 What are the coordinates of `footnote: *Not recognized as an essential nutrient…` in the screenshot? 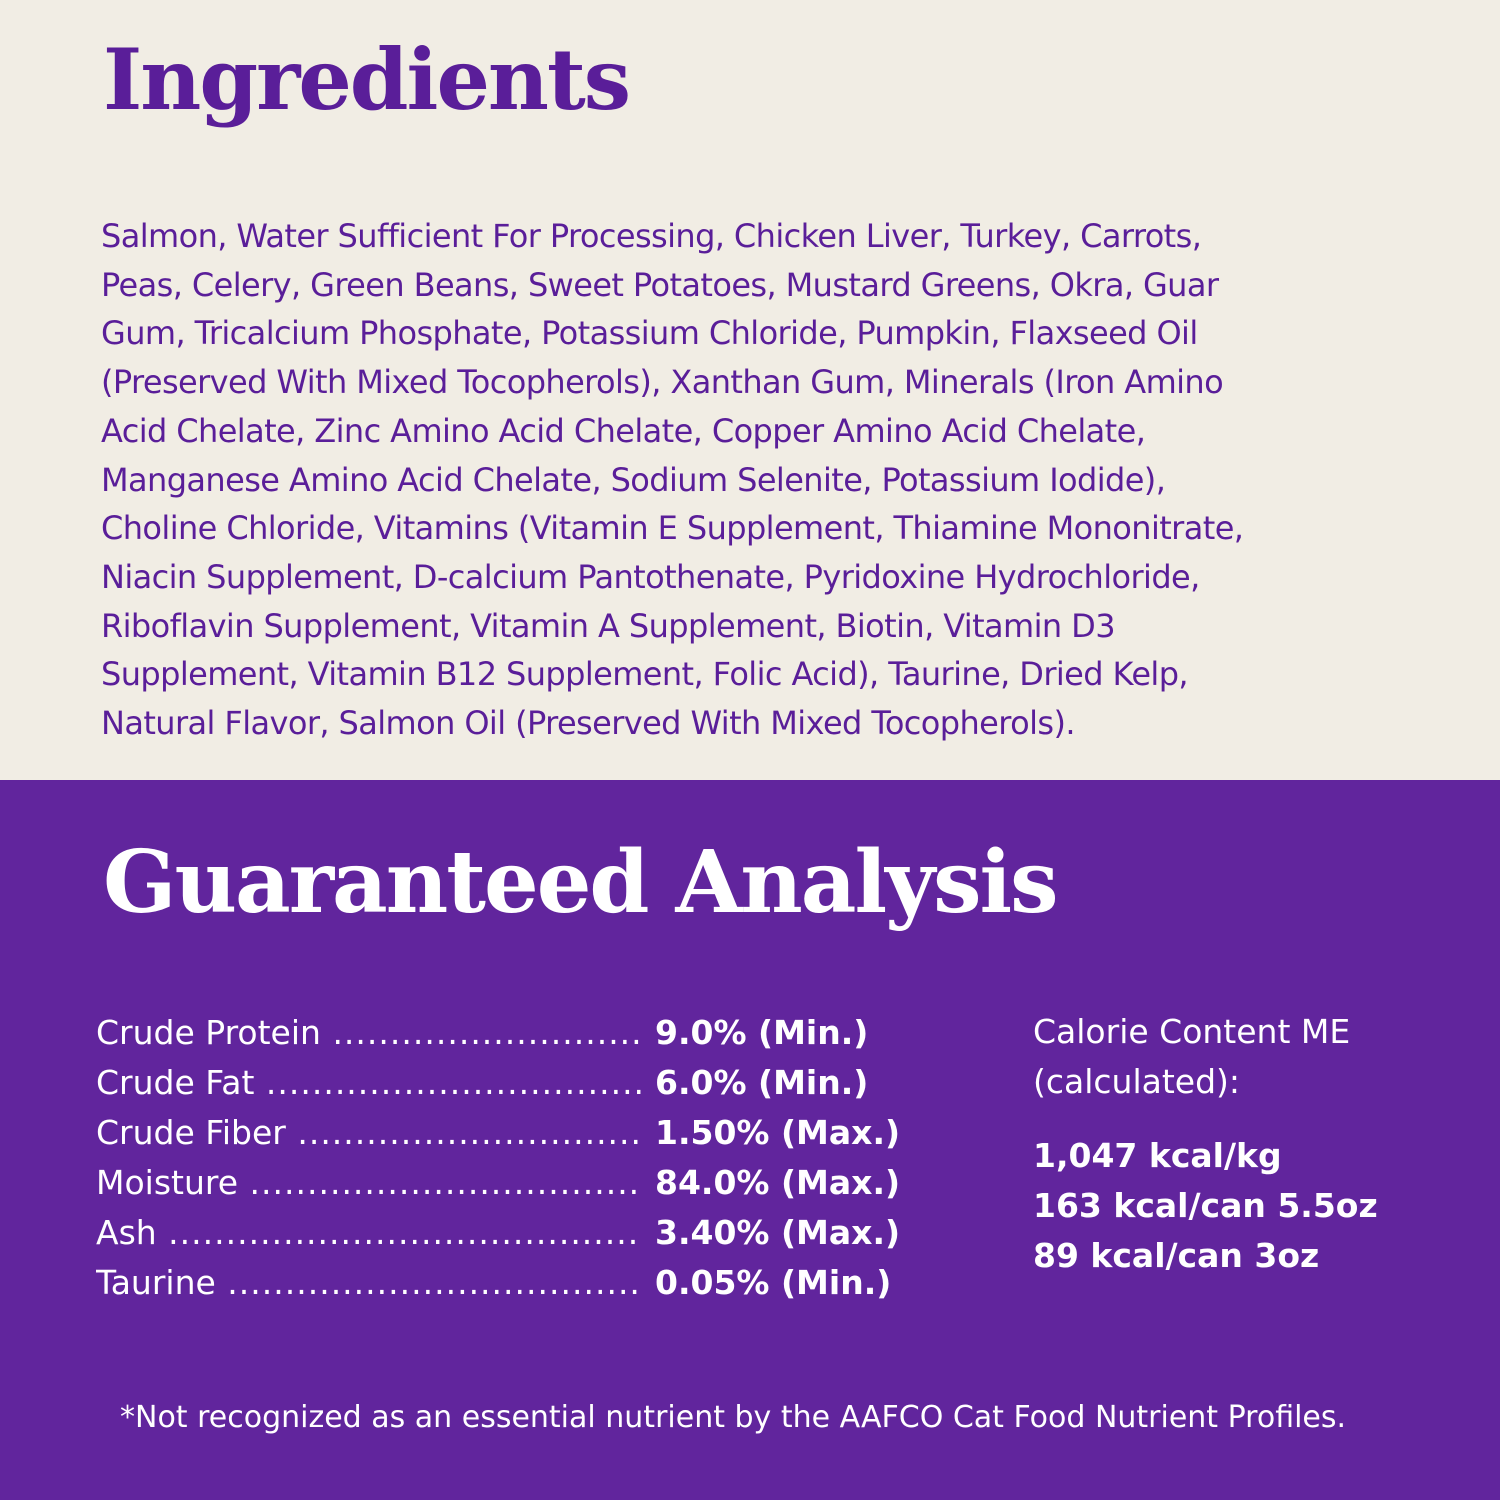 It's located at (733, 1417).